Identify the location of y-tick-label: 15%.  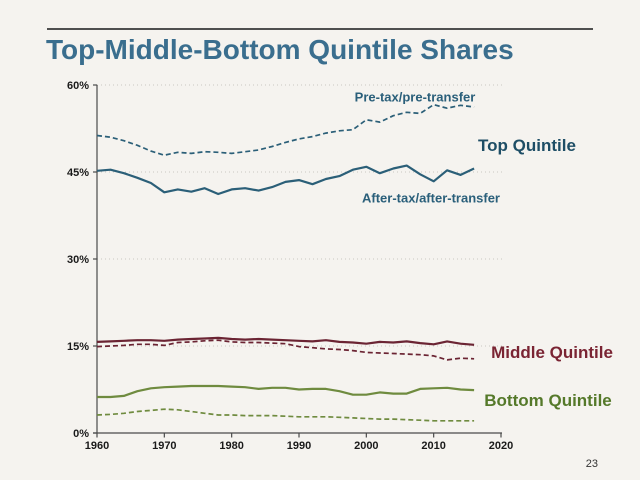
(78, 347).